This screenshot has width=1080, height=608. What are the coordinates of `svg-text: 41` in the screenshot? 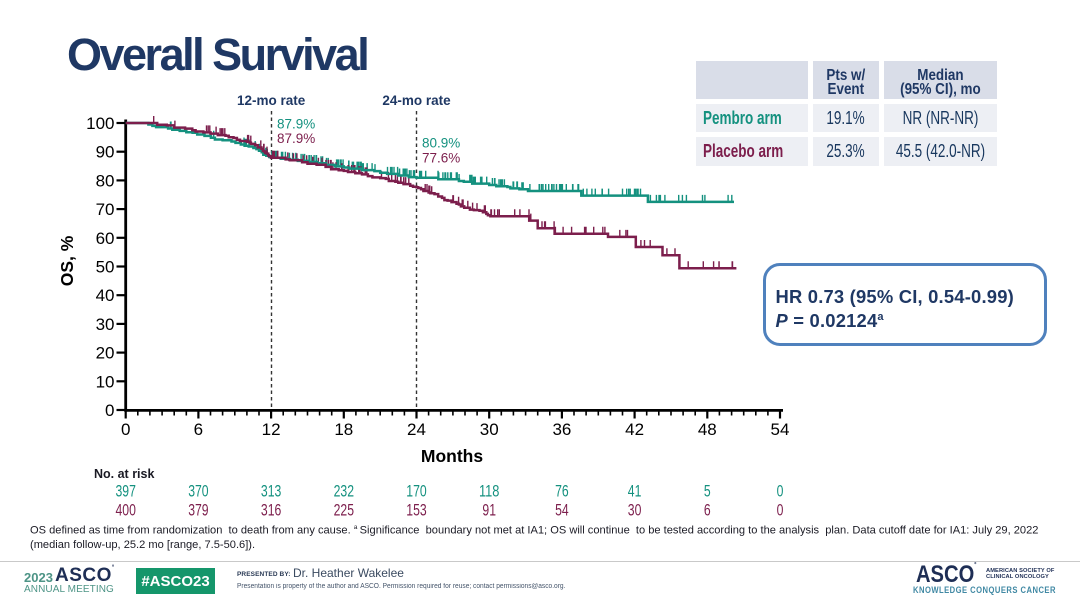 It's located at (635, 491).